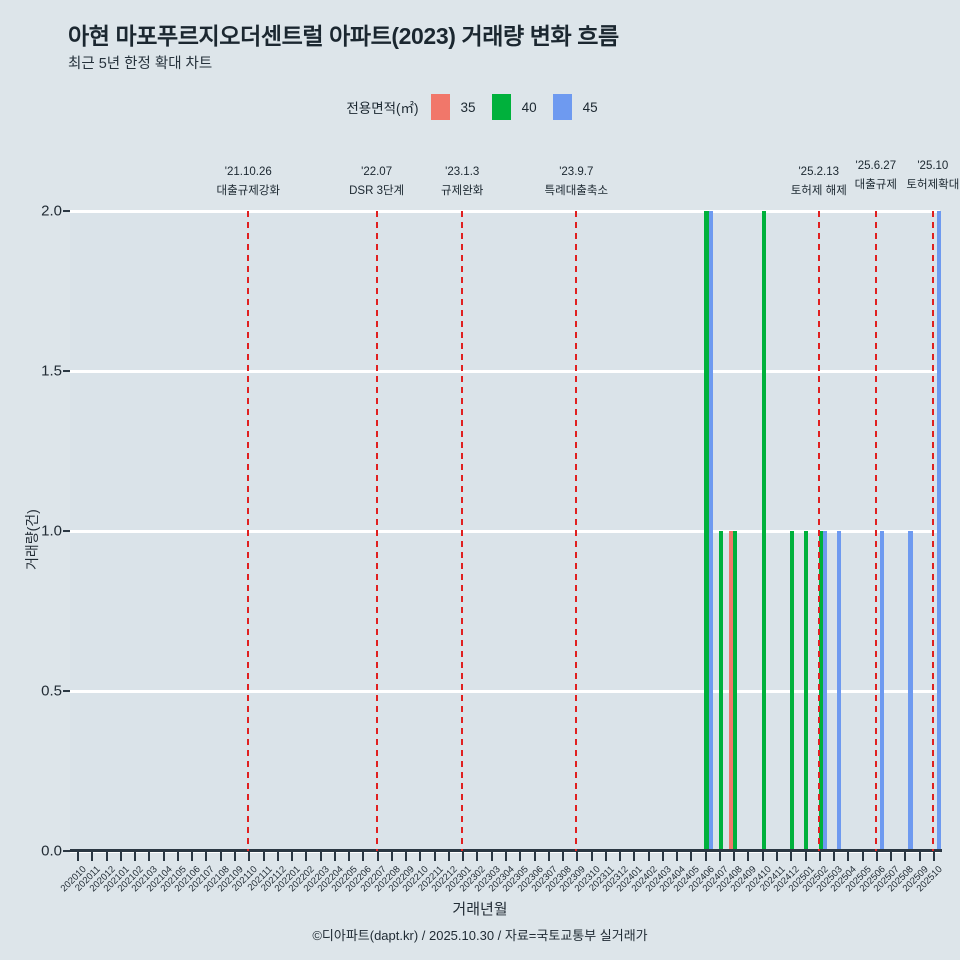 This screenshot has width=960, height=960. What do you see at coordinates (343, 36) in the screenshot?
I see `page-title: 아현 마포푸르지오더센트럴 아파트(2023) 거래량 변화 흐름` at bounding box center [343, 36].